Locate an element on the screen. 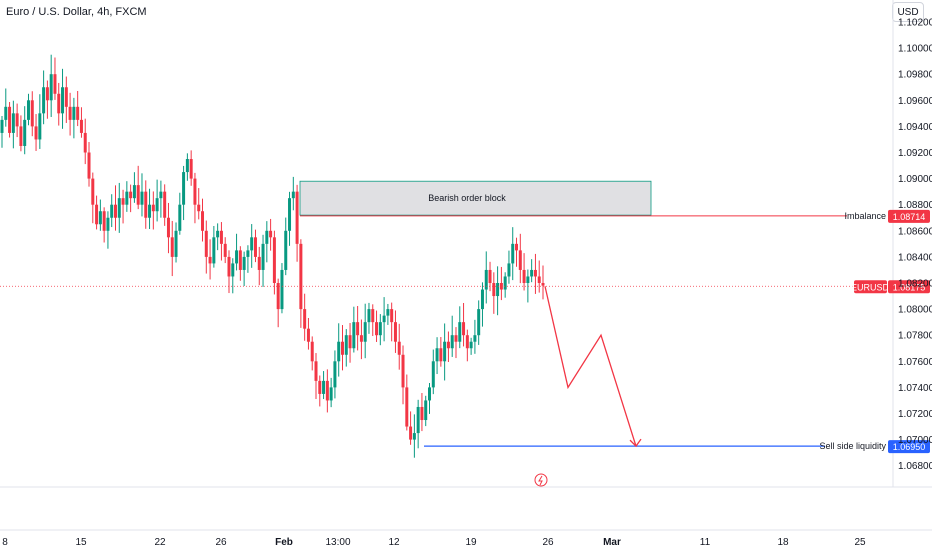 This screenshot has height=550, width=932. time-tick-label: 15 is located at coordinates (81, 542).